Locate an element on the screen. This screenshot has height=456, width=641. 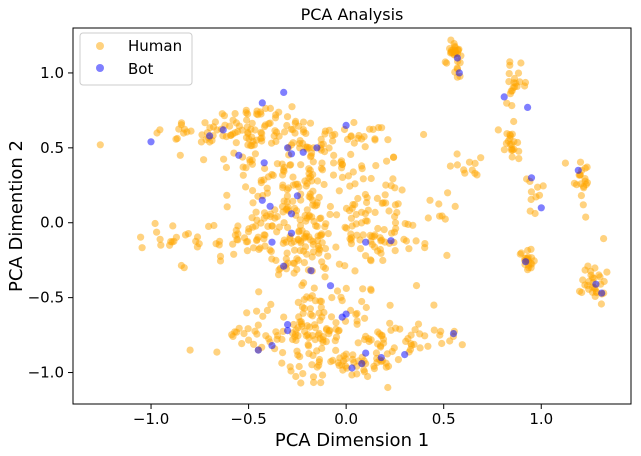
x-axis: −1.0 −0.5 0.0 0.5 1.0 is located at coordinates (343, 416).